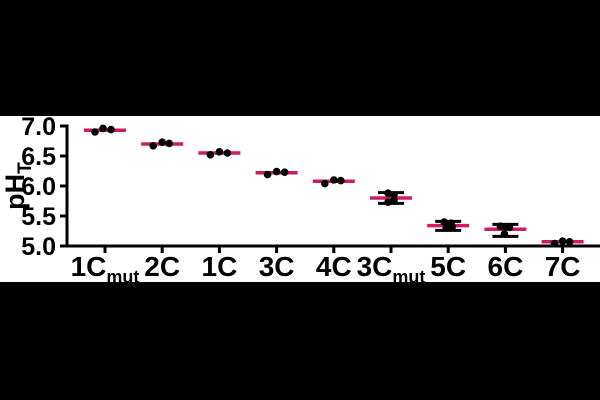 The height and width of the screenshot is (400, 600). Describe the element at coordinates (18, 186) in the screenshot. I see `y-axis-title: pHT` at that location.